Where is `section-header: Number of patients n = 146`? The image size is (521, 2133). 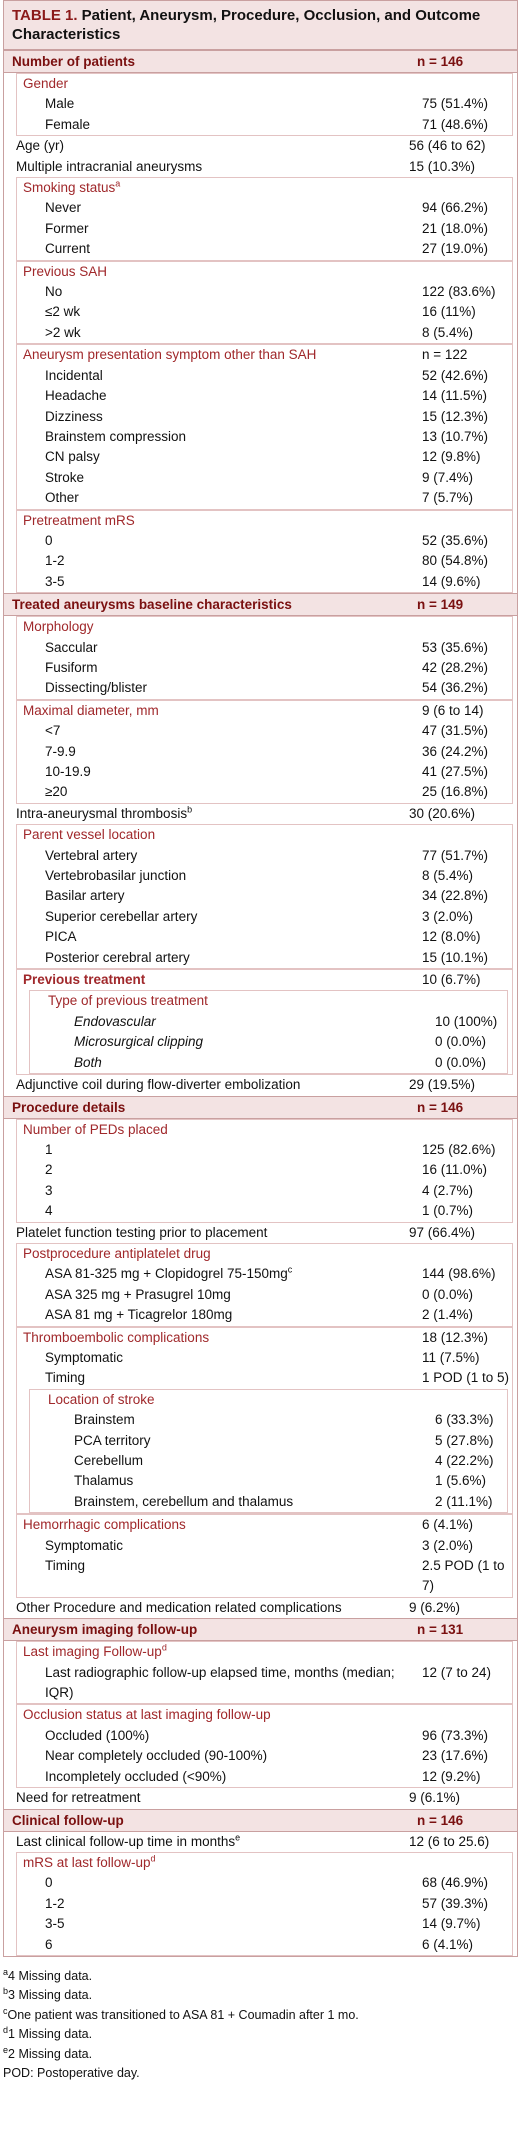 section-header: Number of patients n = 146 is located at coordinates (260, 61).